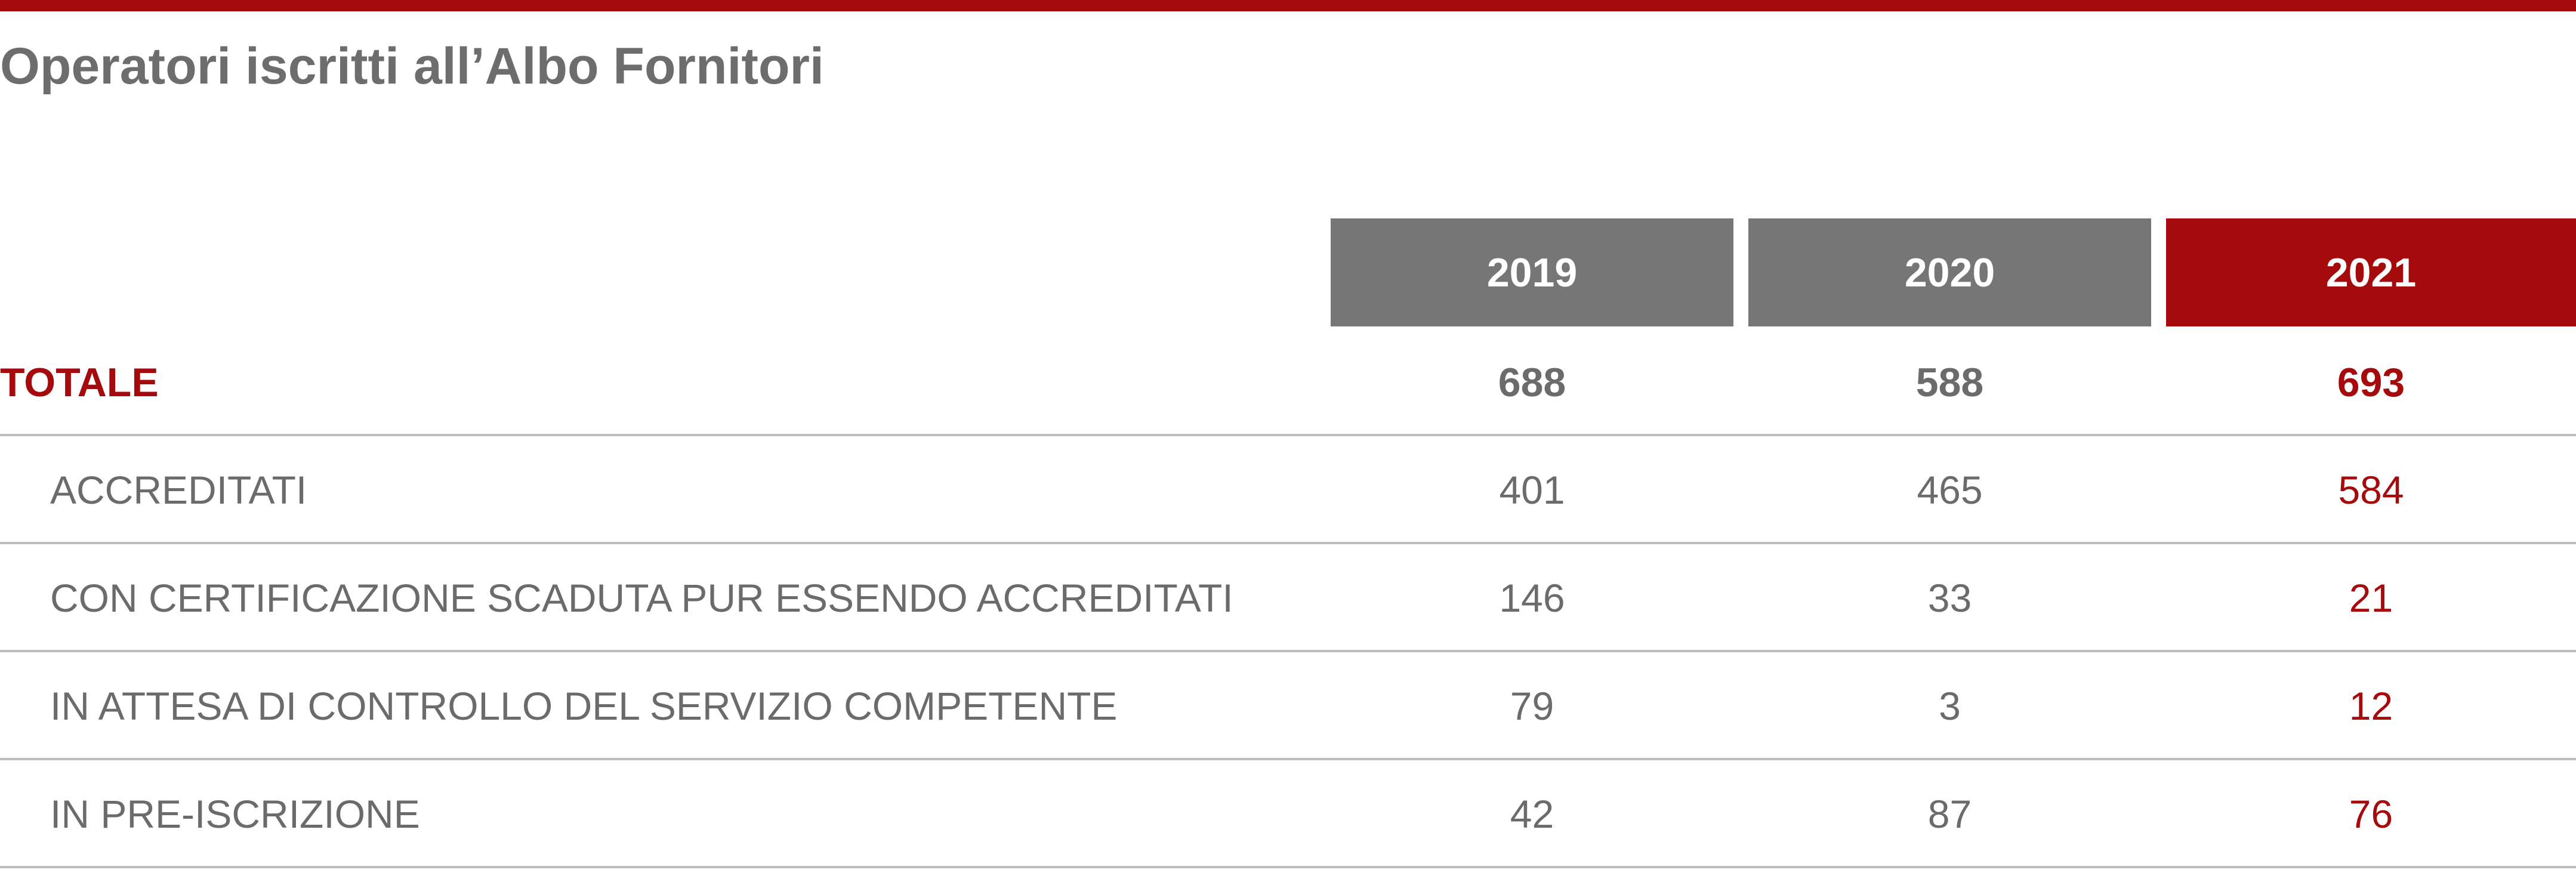  I want to click on page-title: Operatori iscritti all’Albo Fornitori, so click(412, 66).